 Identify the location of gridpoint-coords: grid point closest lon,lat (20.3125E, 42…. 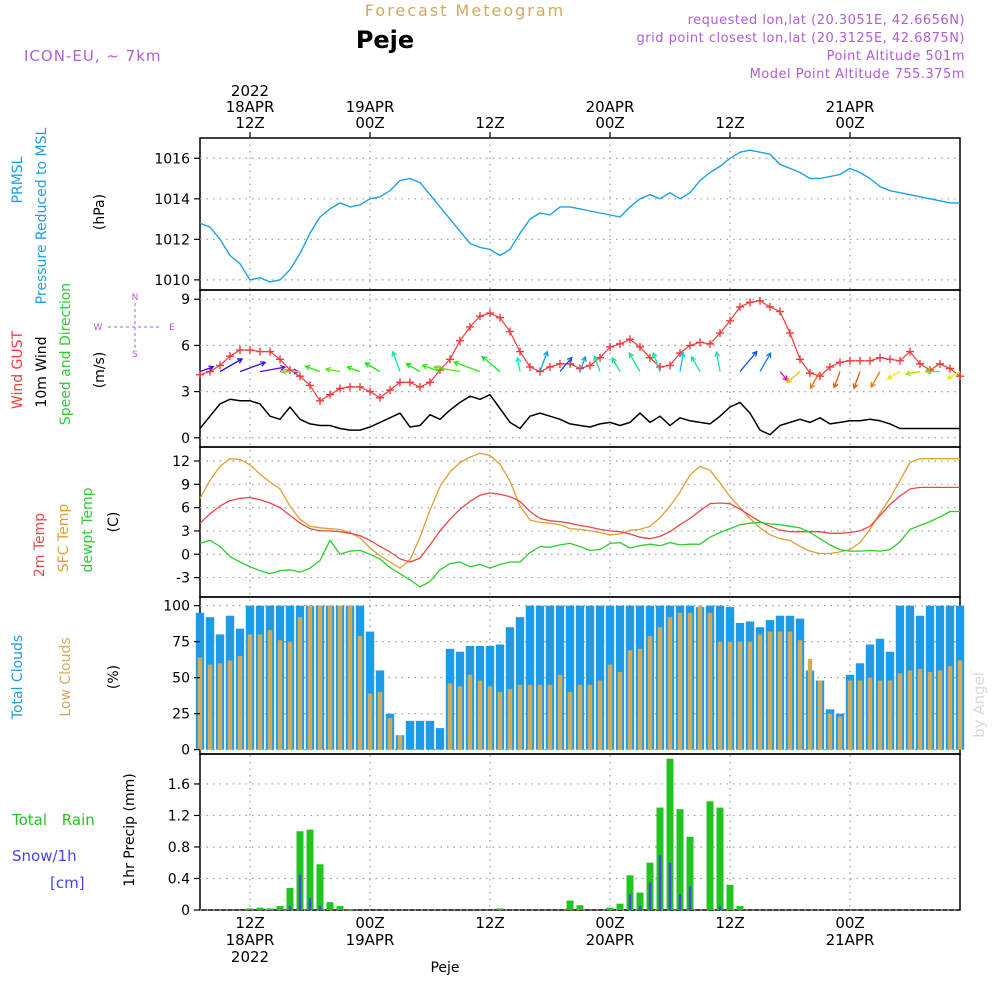
(801, 38).